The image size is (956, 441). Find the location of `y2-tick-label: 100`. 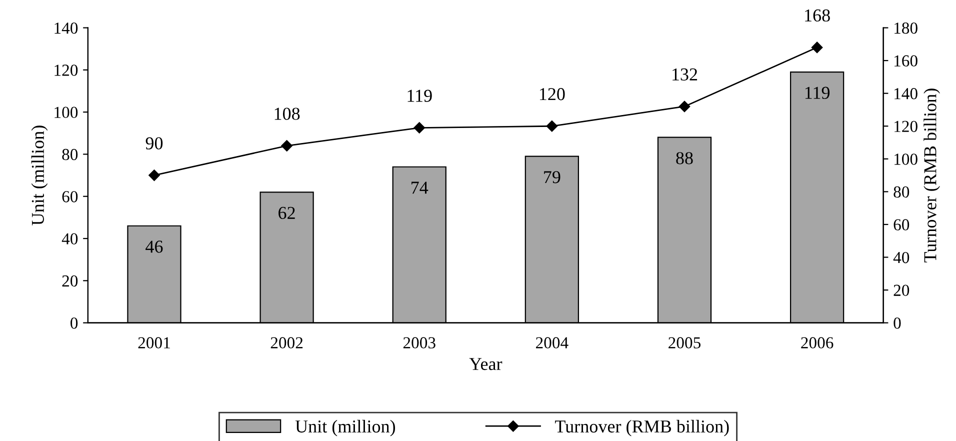

y2-tick-label: 100 is located at coordinates (906, 159).